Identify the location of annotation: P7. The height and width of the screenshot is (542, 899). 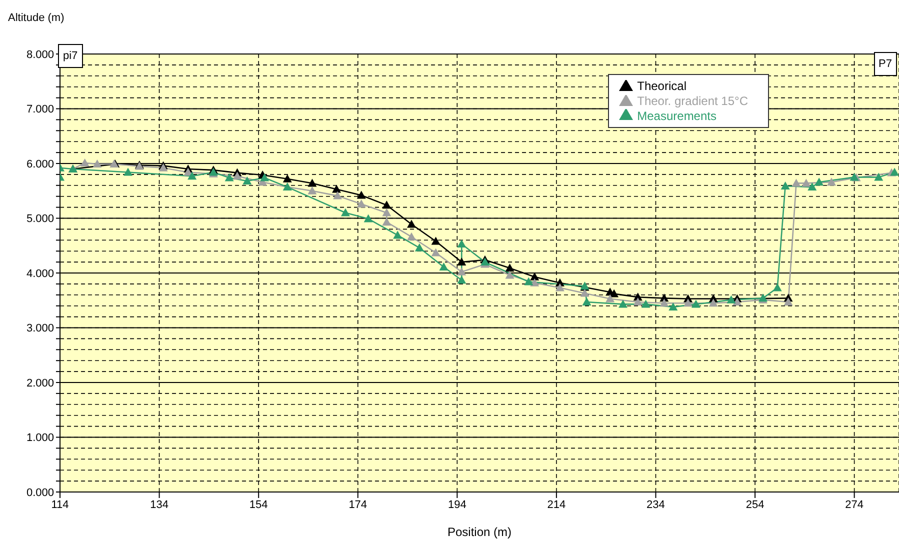
(885, 64).